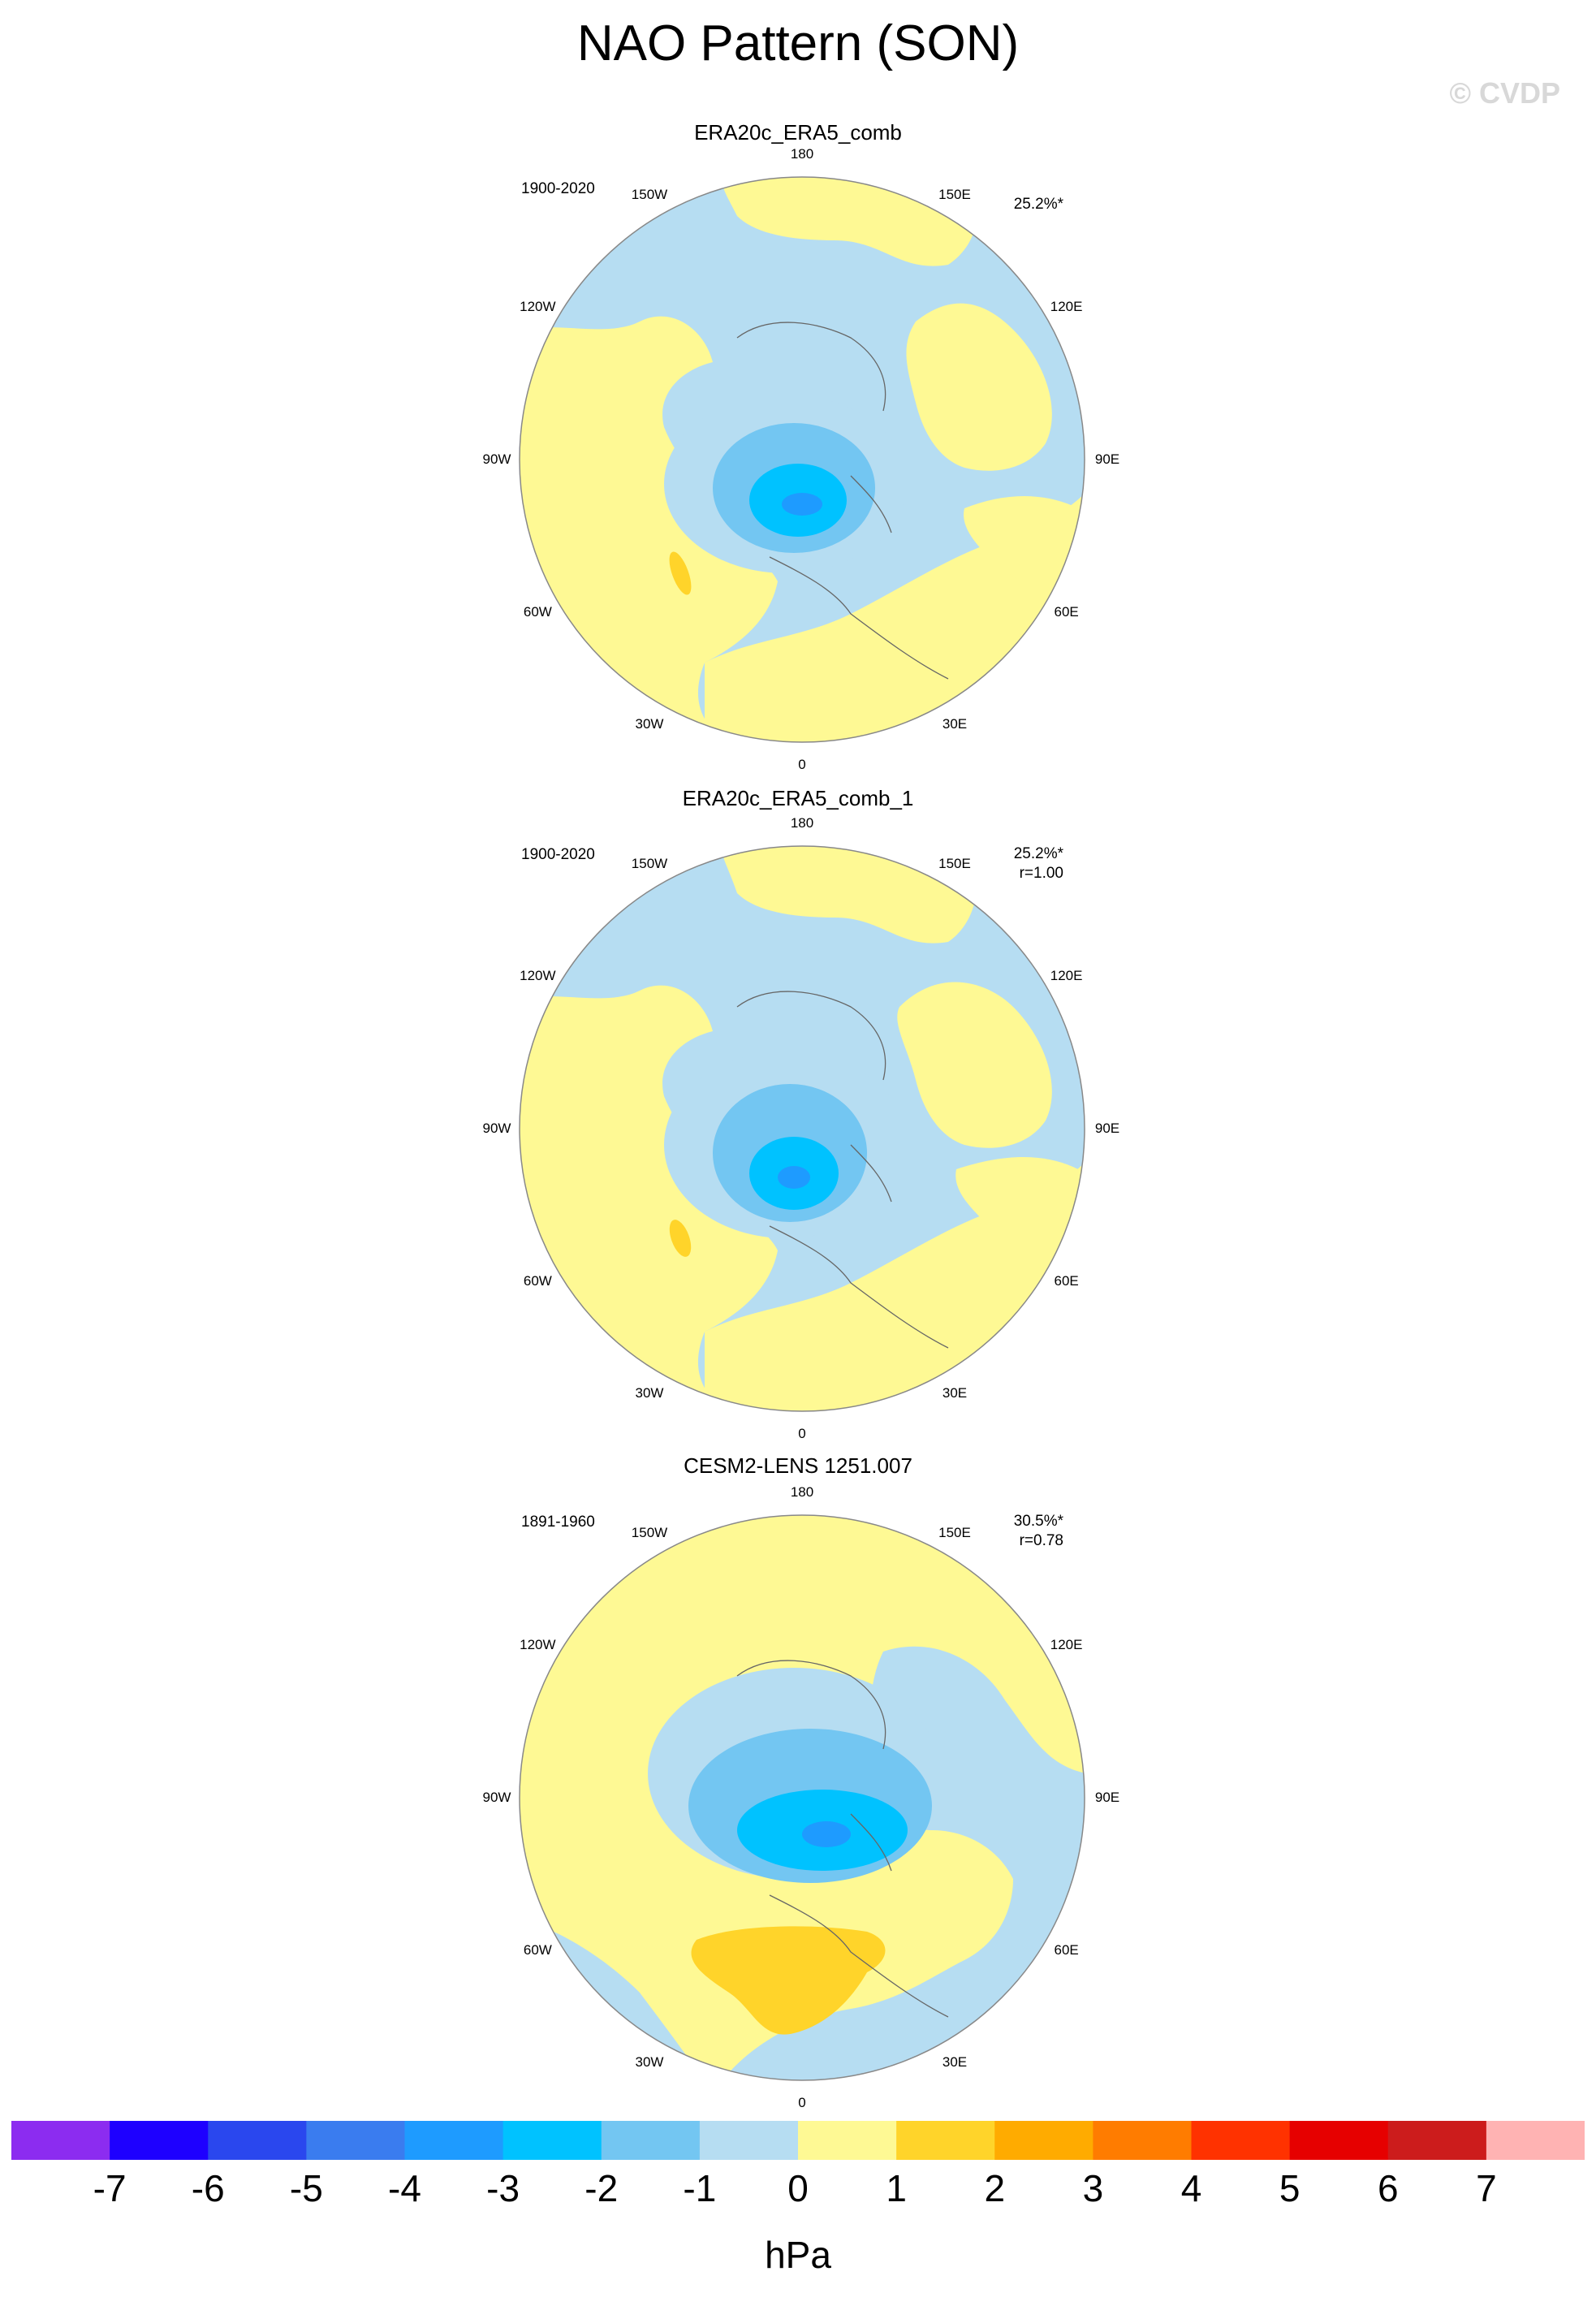  What do you see at coordinates (560, 388) in the screenshot?
I see `land-arctic-canada` at bounding box center [560, 388].